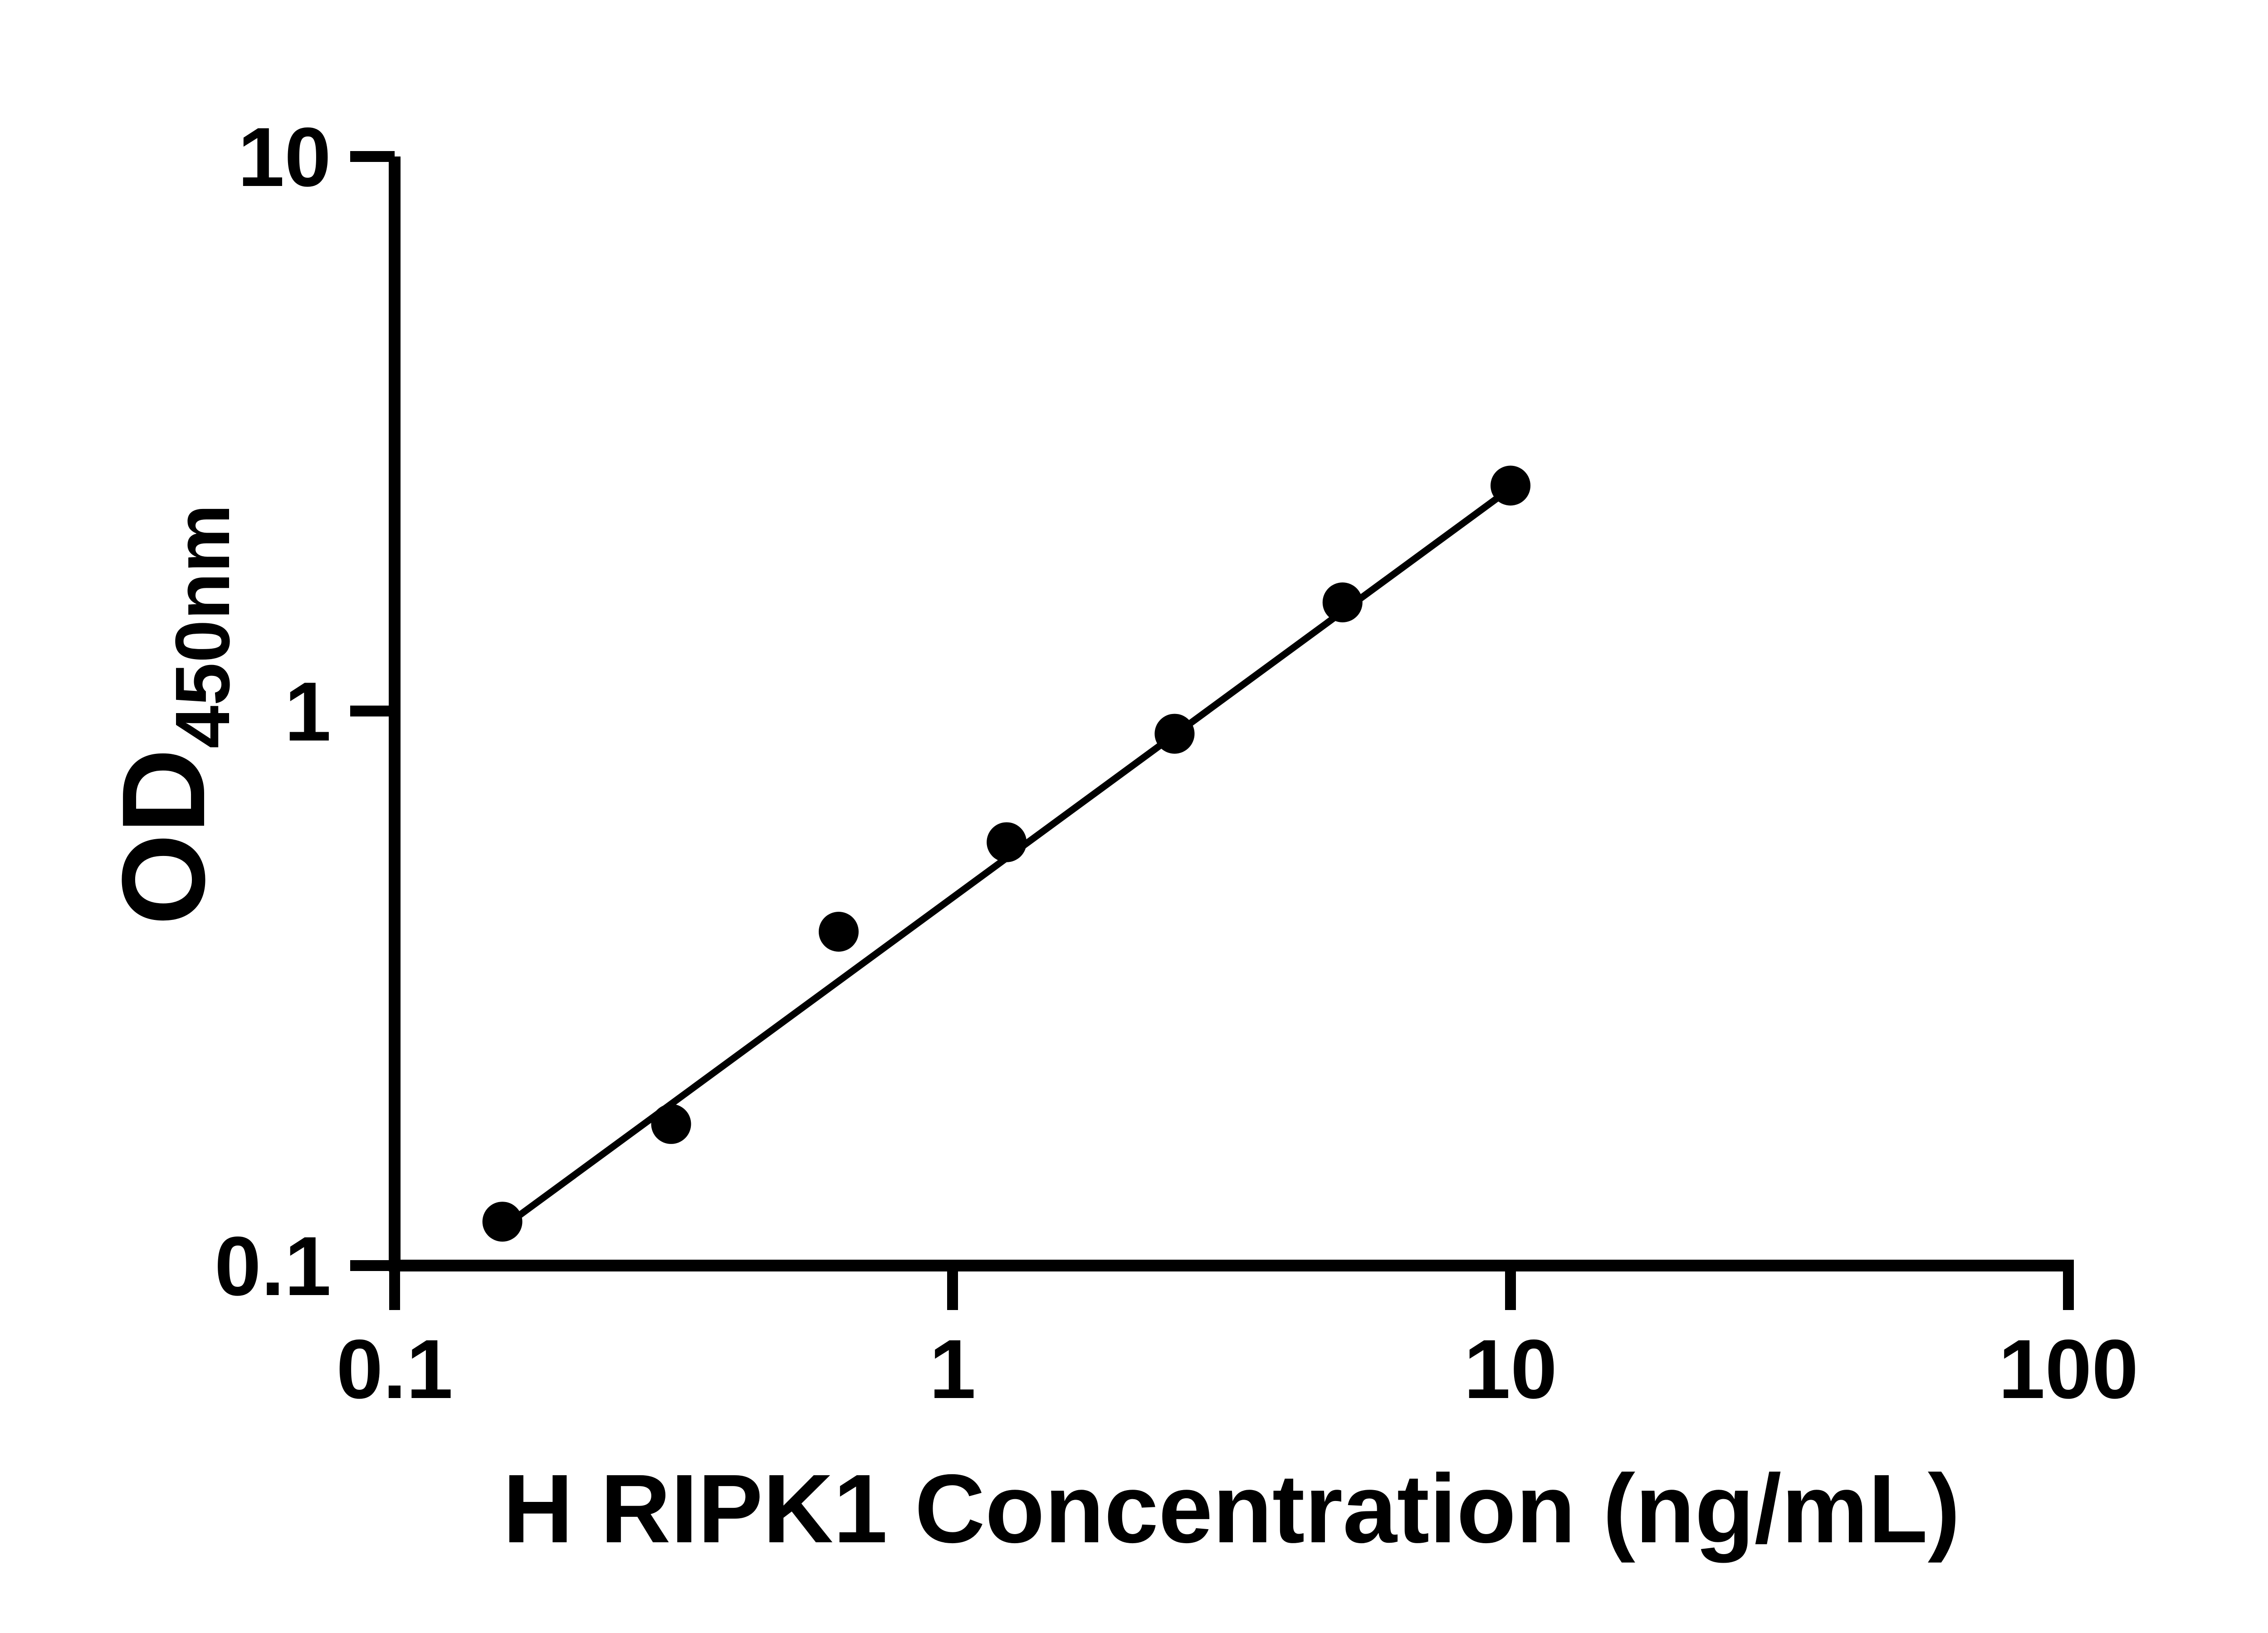 The width and height of the screenshot is (2268, 1633). I want to click on x-axis-tick-label: 0.1, so click(394, 1369).